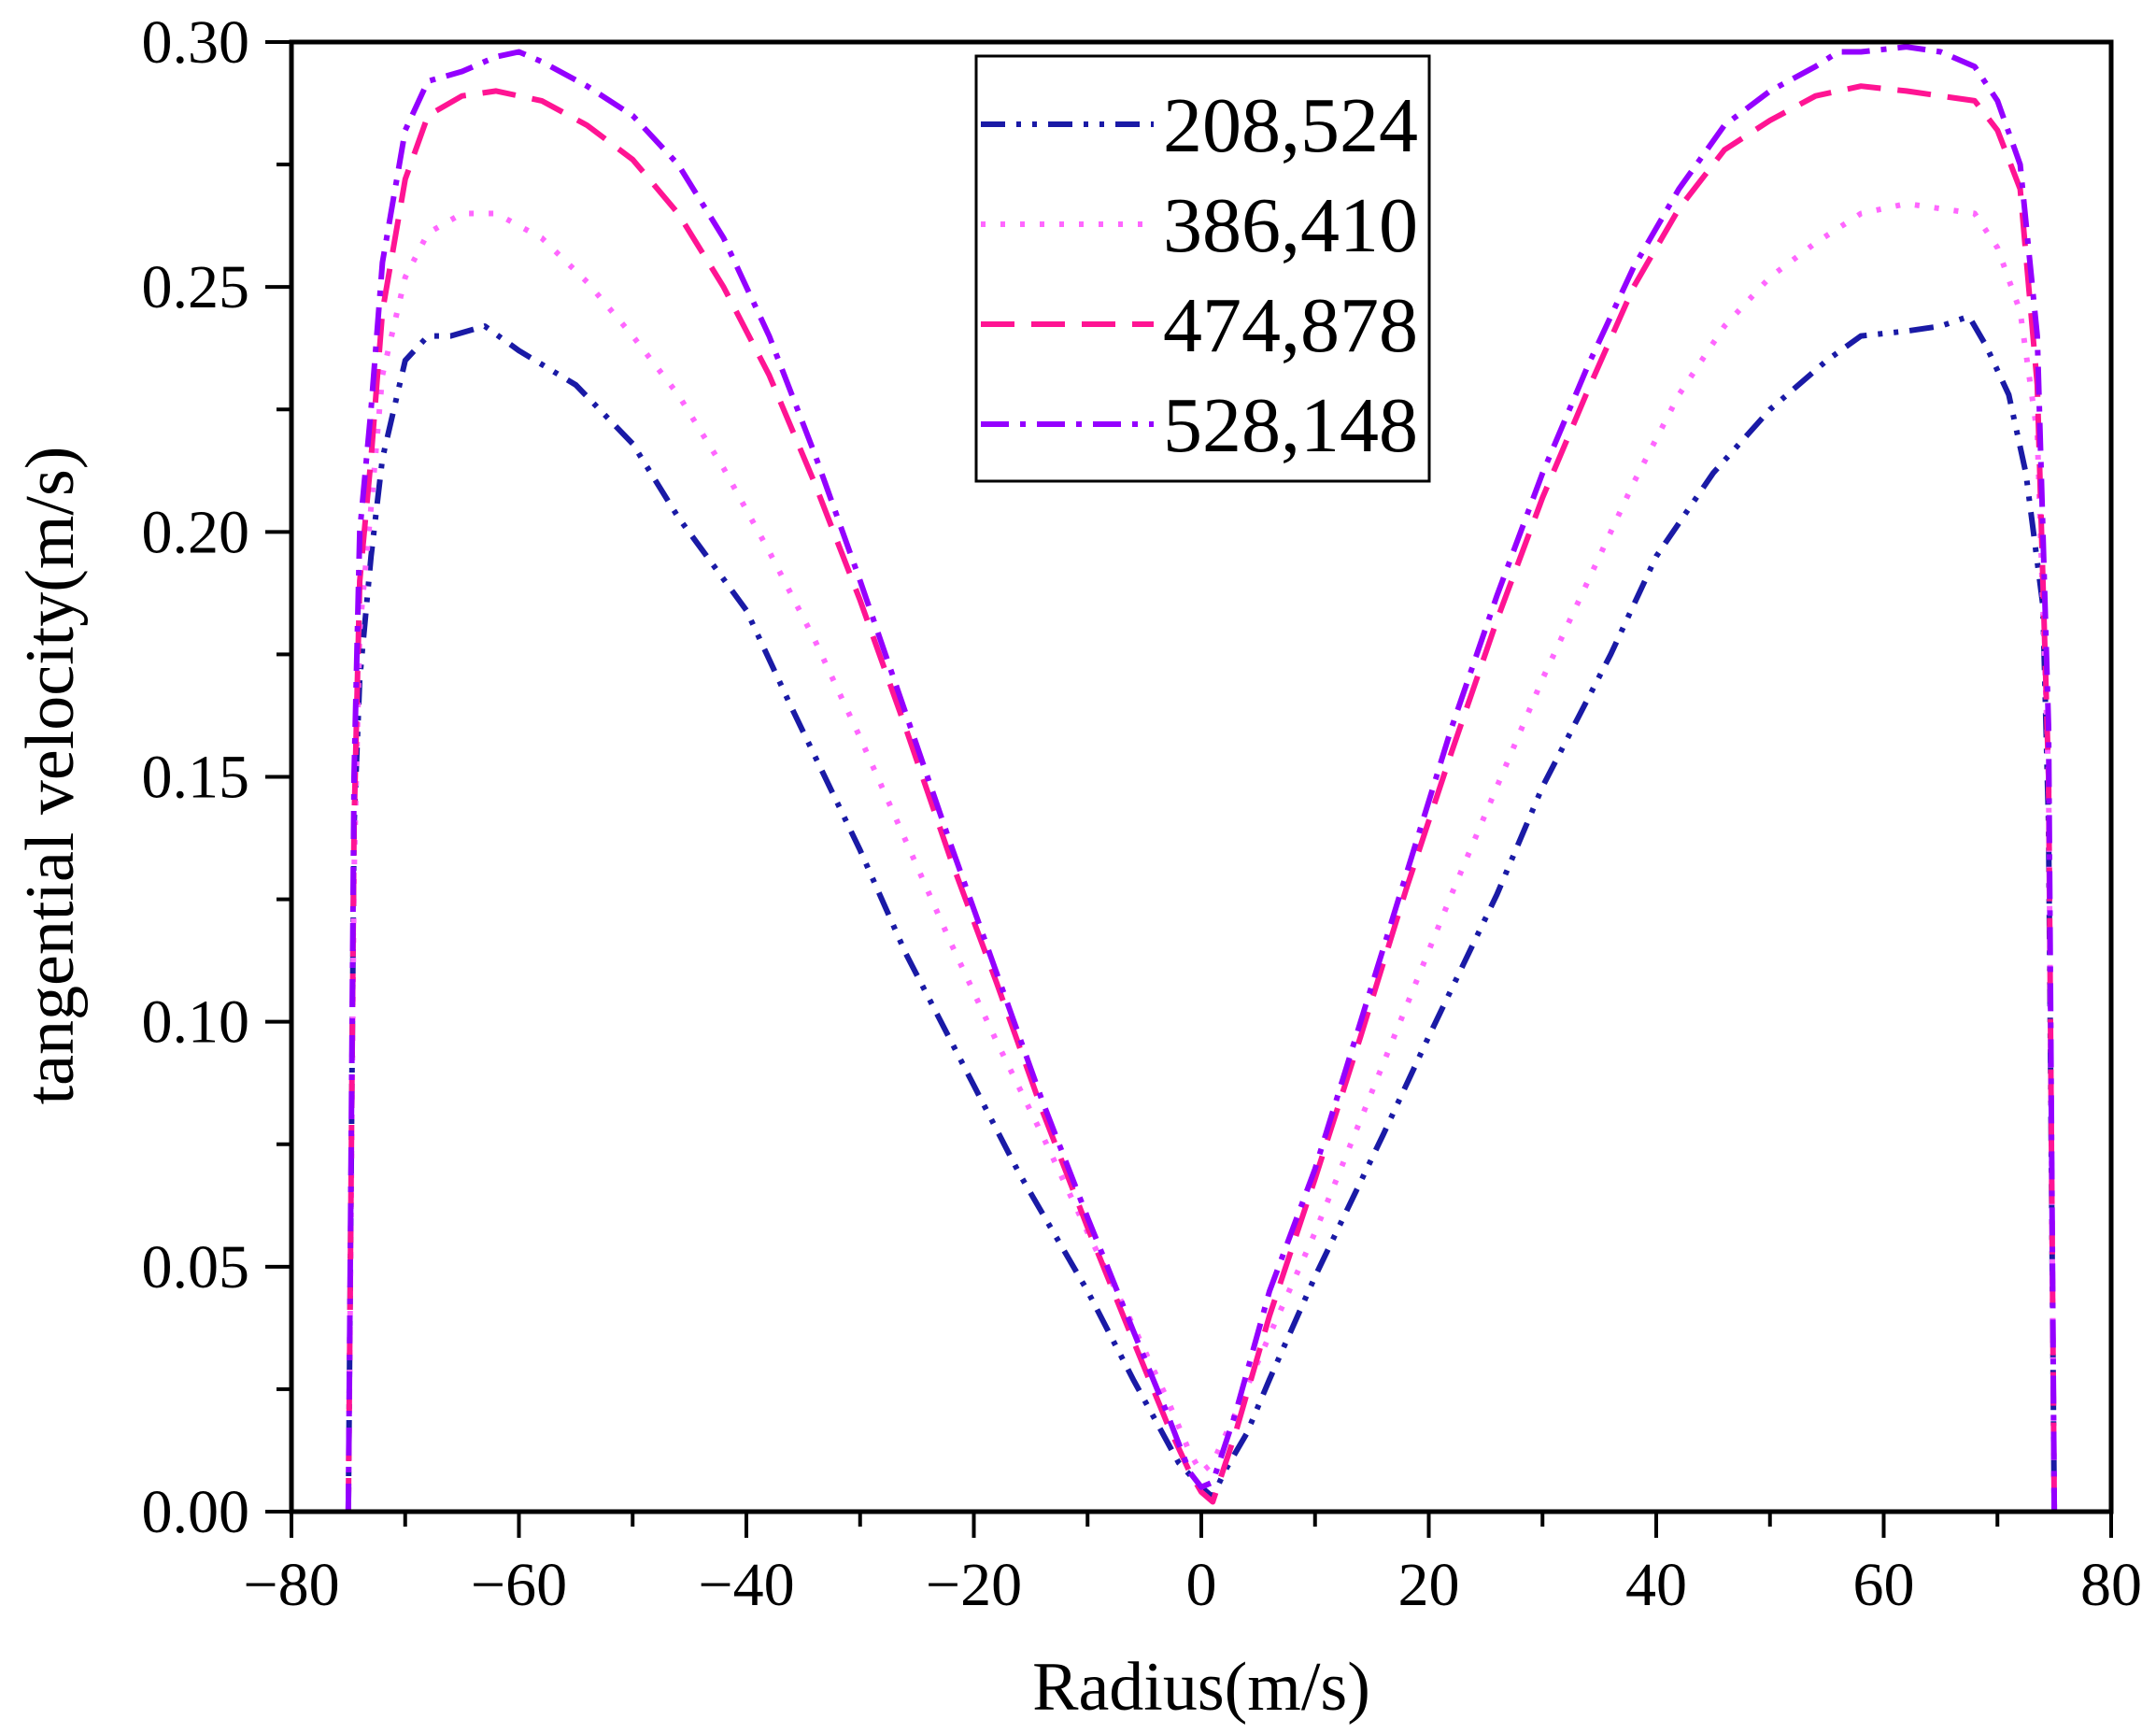  I want to click on x-tick-label: 40, so click(1656, 1585).